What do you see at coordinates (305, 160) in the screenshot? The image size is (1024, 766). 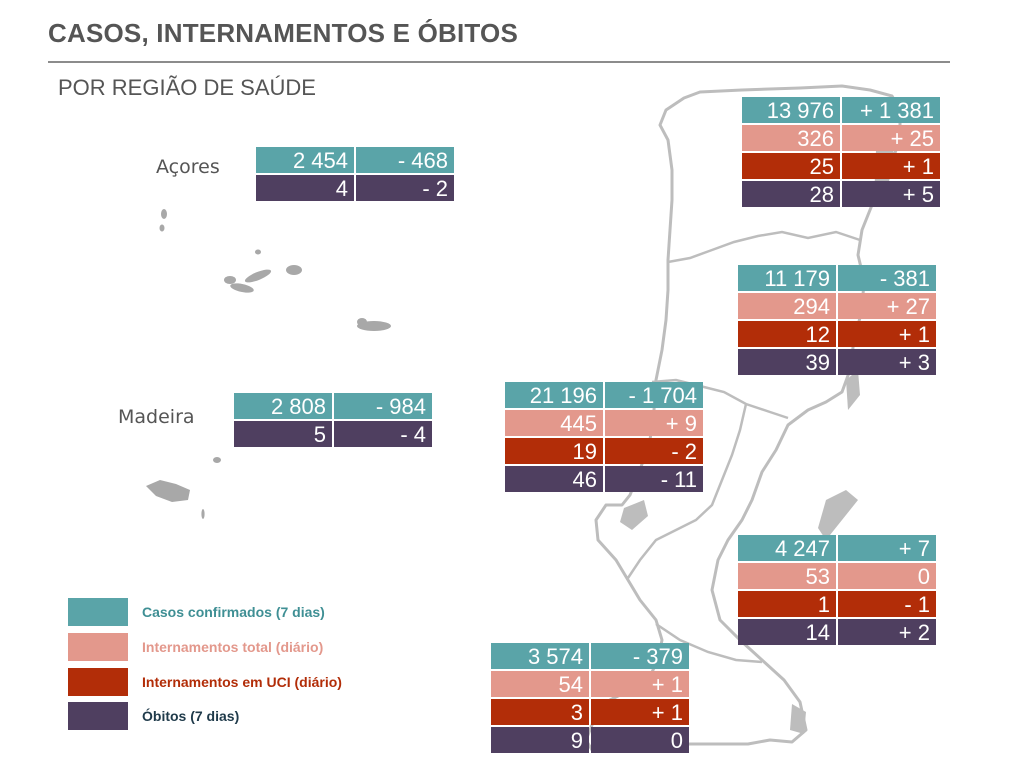 I see `cases-value: 2 454` at bounding box center [305, 160].